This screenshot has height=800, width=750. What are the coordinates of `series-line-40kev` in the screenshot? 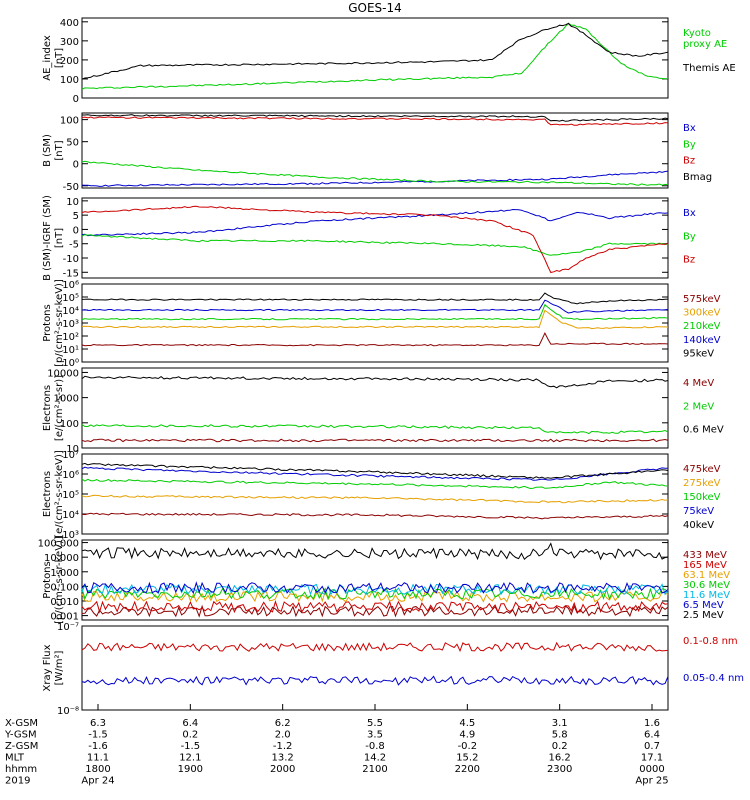 It's located at (375, 470).